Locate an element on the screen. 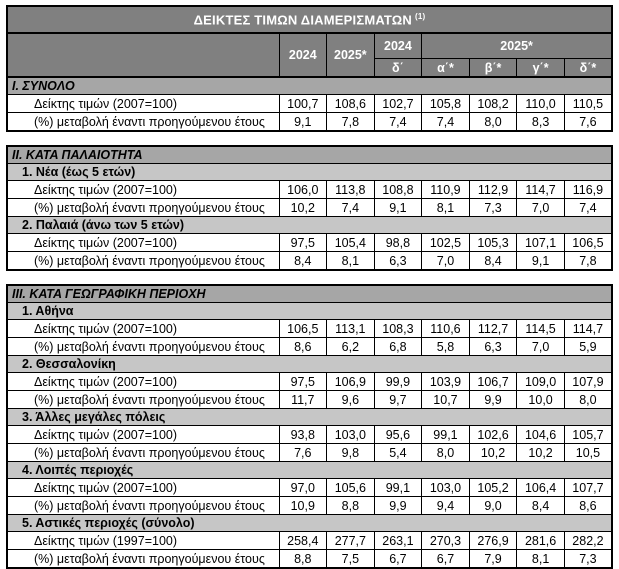  value-cell: 106,7 is located at coordinates (493, 381).